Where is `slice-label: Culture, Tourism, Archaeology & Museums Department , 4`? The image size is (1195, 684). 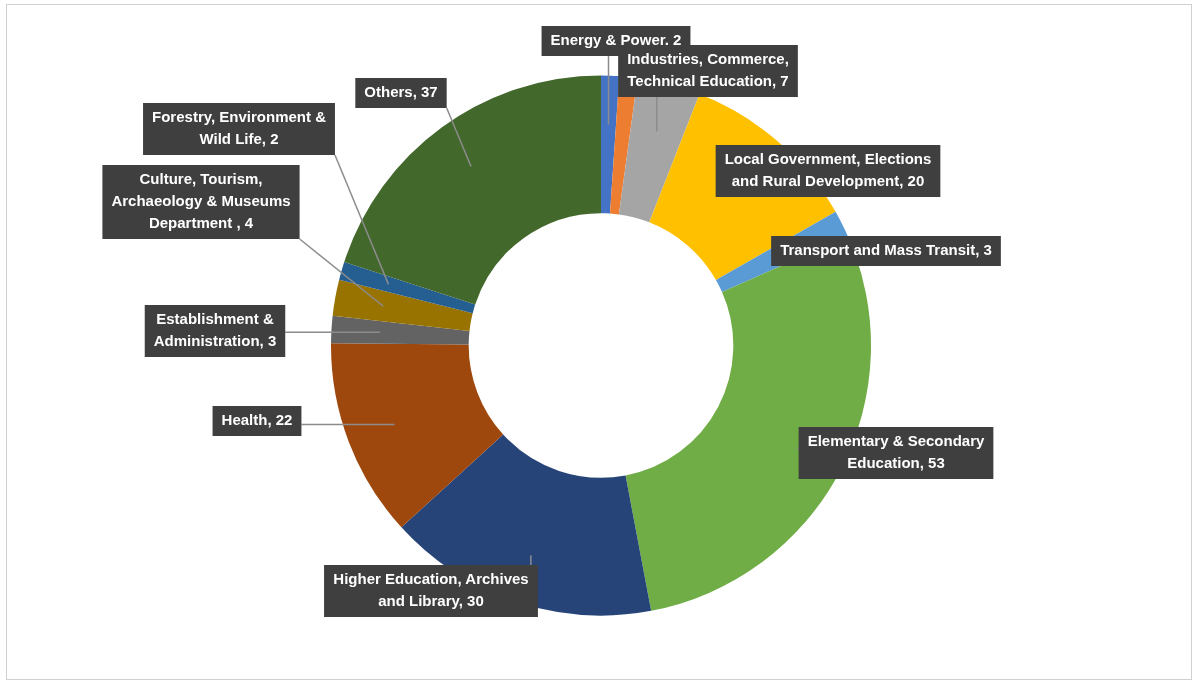 slice-label: Culture, Tourism, Archaeology & Museums Department , 4 is located at coordinates (201, 201).